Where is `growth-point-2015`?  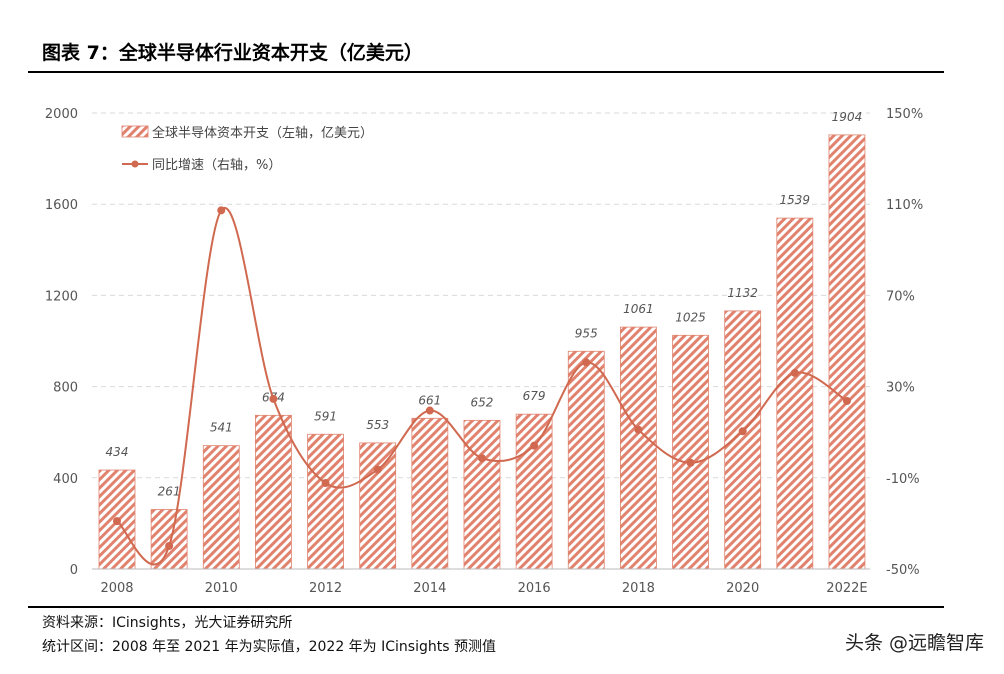
growth-point-2015 is located at coordinates (481, 458).